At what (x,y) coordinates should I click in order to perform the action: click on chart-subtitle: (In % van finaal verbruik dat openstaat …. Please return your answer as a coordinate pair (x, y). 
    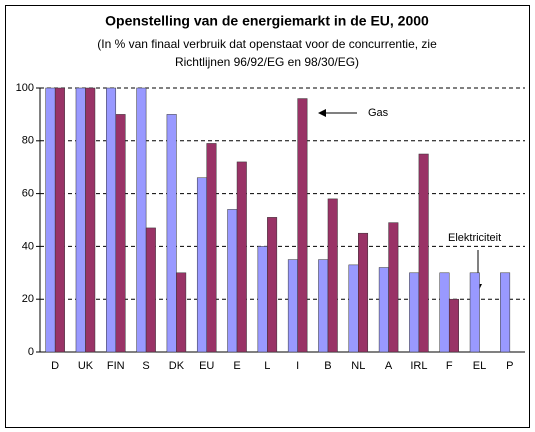
    Looking at the image, I should click on (267, 44).